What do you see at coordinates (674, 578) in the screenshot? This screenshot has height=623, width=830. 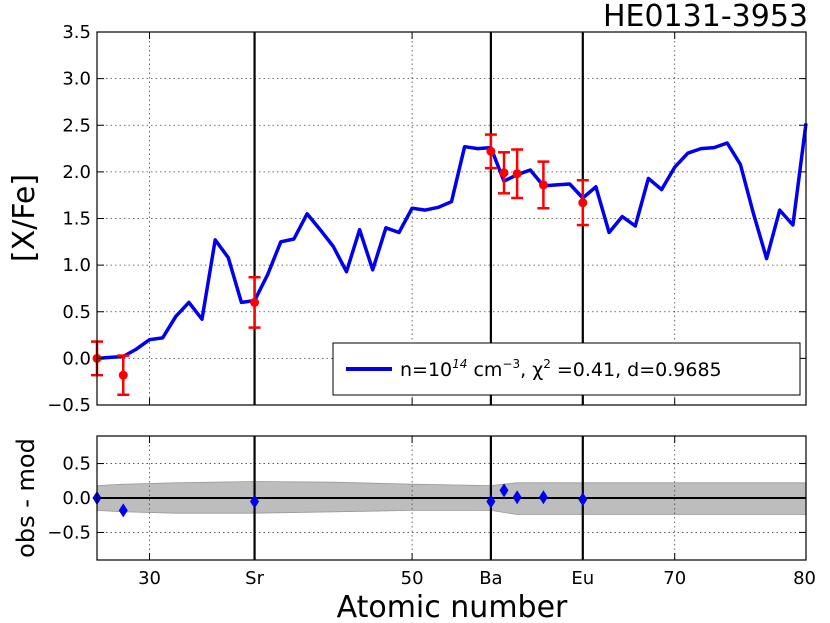 I see `bottom-xtick-label: 70` at bounding box center [674, 578].